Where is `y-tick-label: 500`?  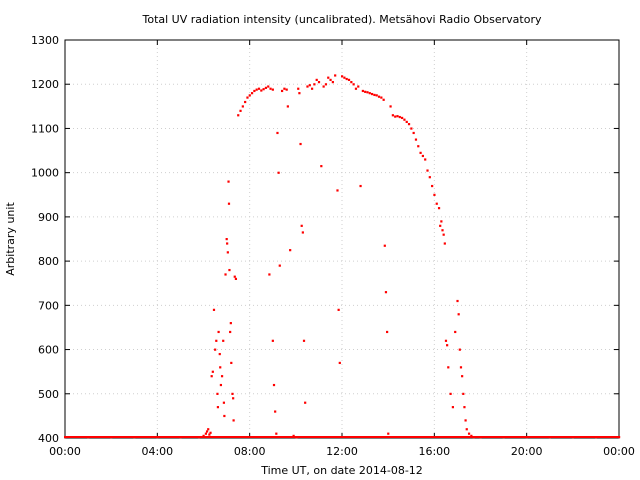 y-tick-label: 500 is located at coordinates (48, 394).